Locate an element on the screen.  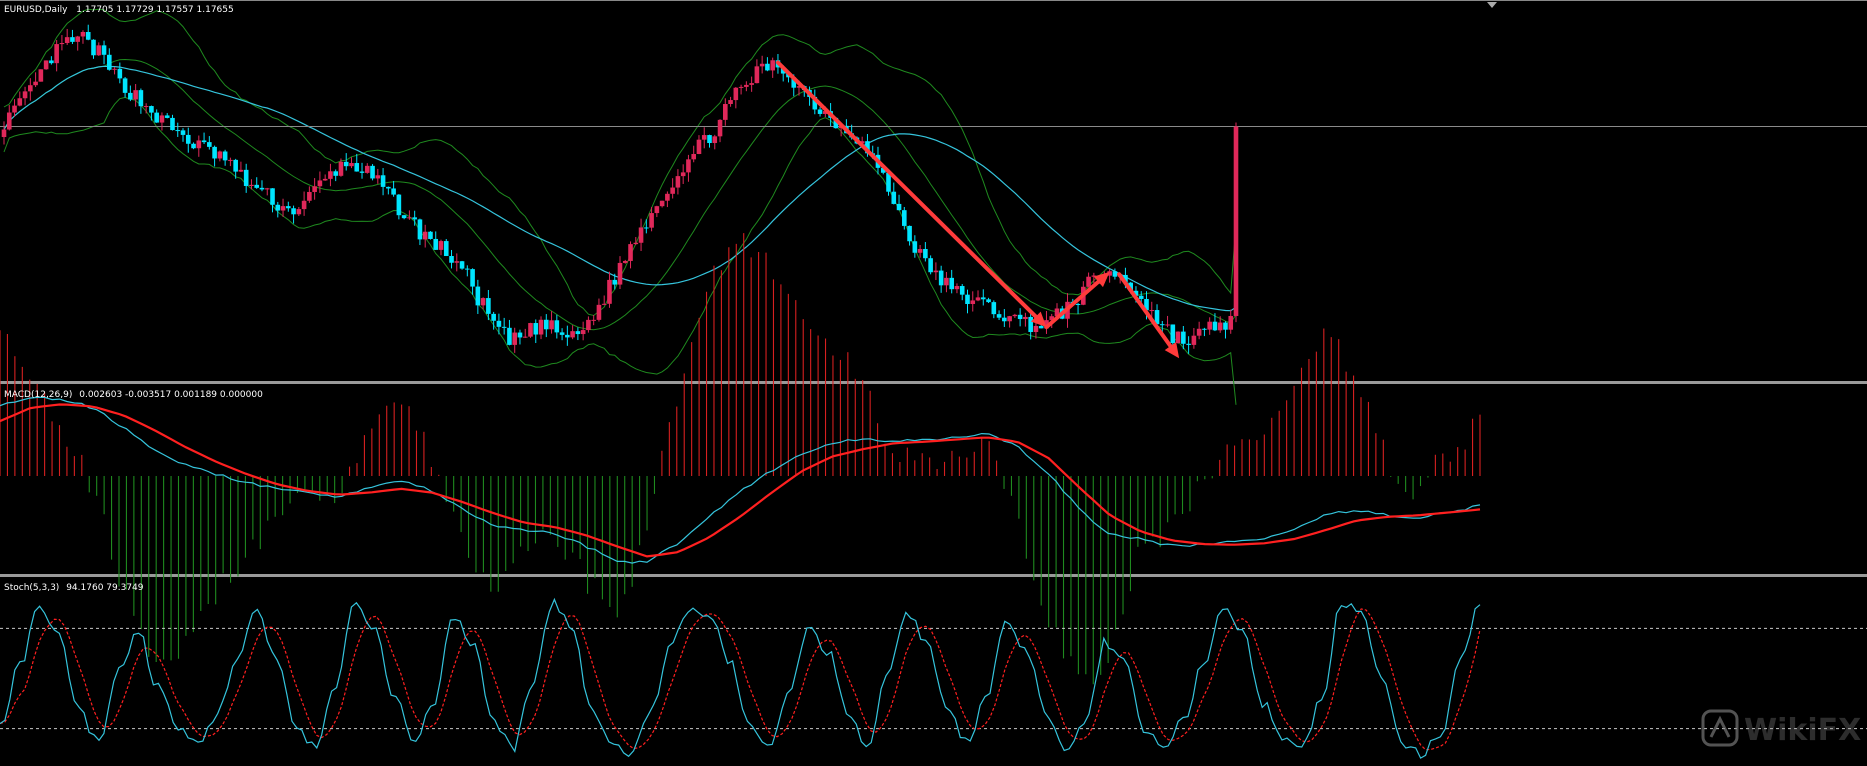
trend-arrow-shaft is located at coordinates (1072, 304).